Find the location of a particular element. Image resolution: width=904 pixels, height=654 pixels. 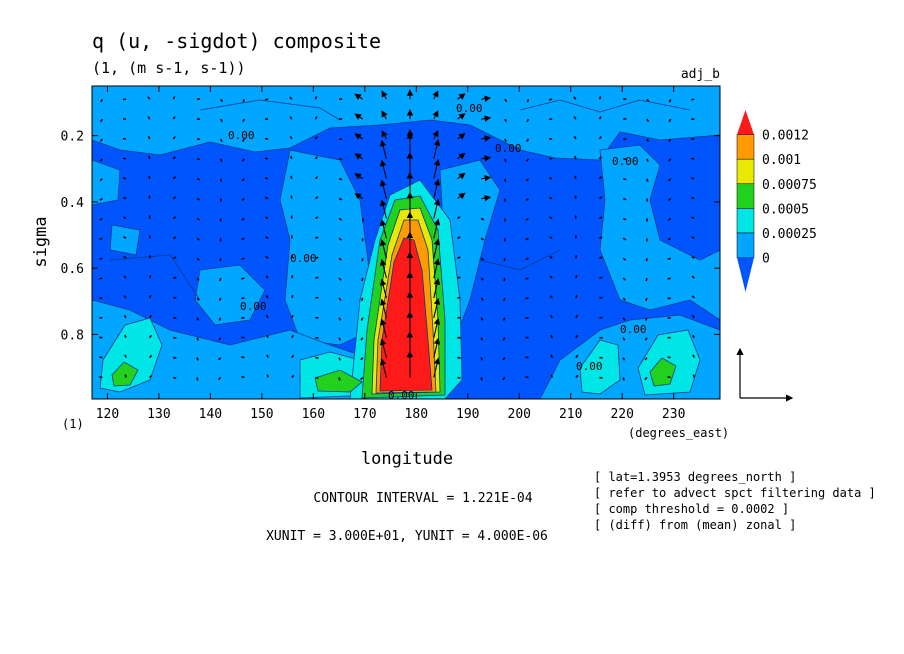

x-unit-label: (degrees_east) is located at coordinates (678, 433).